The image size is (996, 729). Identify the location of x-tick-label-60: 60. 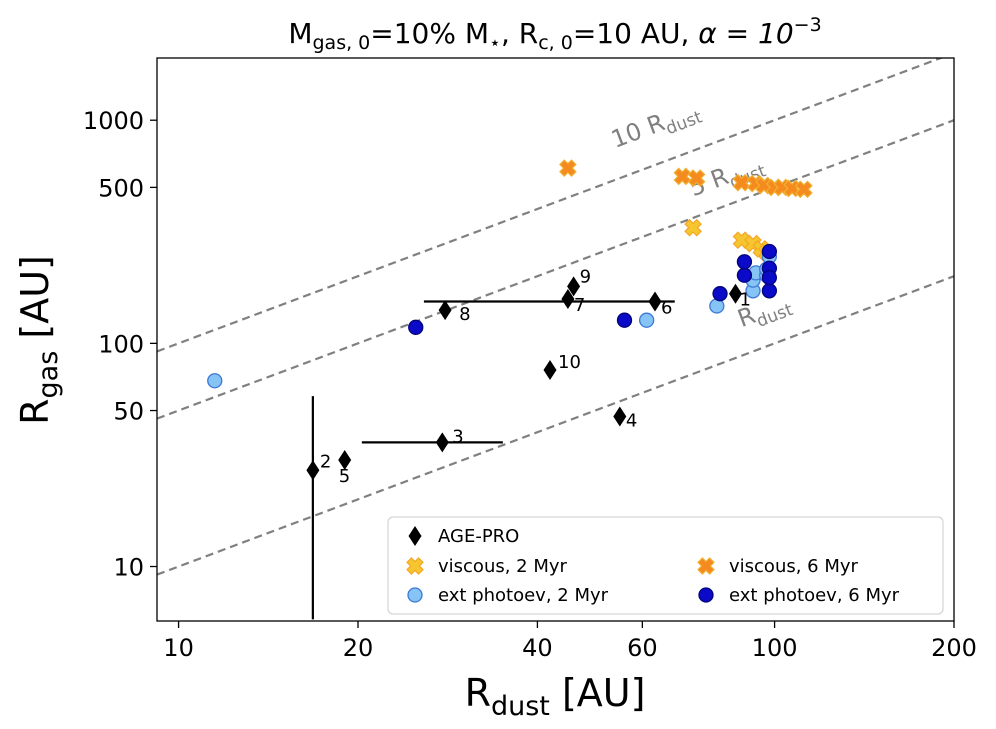
(642, 648).